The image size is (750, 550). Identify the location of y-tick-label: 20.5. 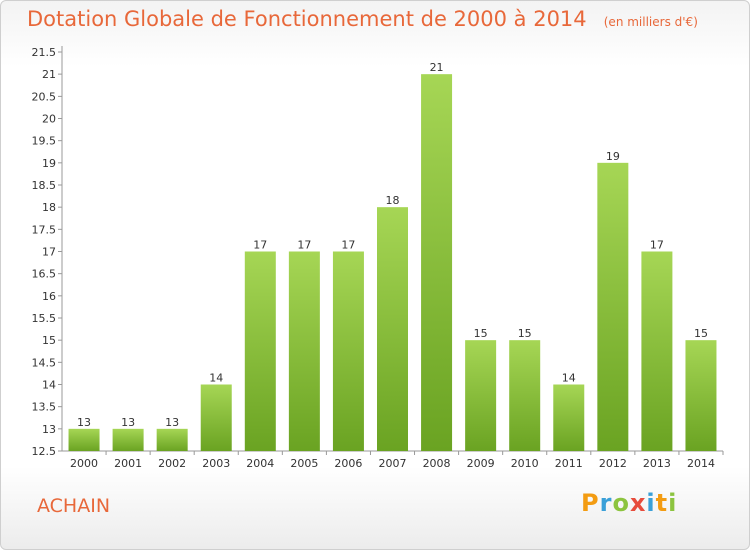
(44, 96).